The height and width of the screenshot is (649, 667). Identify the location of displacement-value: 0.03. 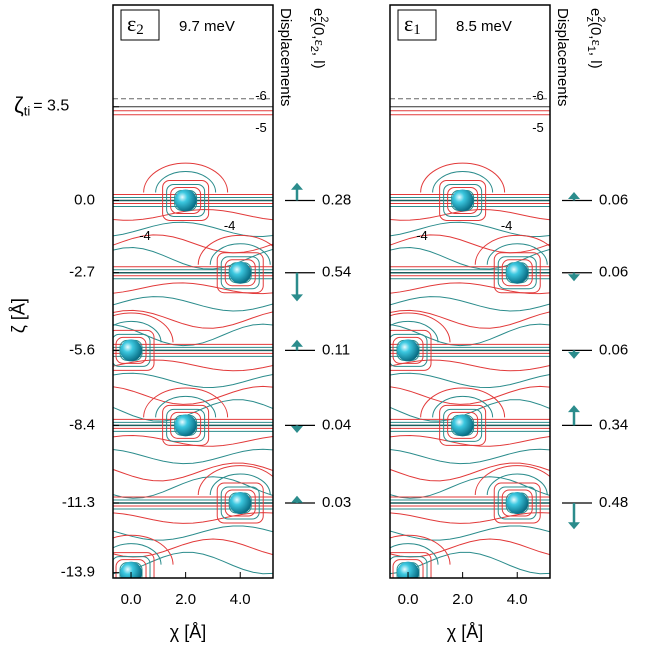
(336, 502).